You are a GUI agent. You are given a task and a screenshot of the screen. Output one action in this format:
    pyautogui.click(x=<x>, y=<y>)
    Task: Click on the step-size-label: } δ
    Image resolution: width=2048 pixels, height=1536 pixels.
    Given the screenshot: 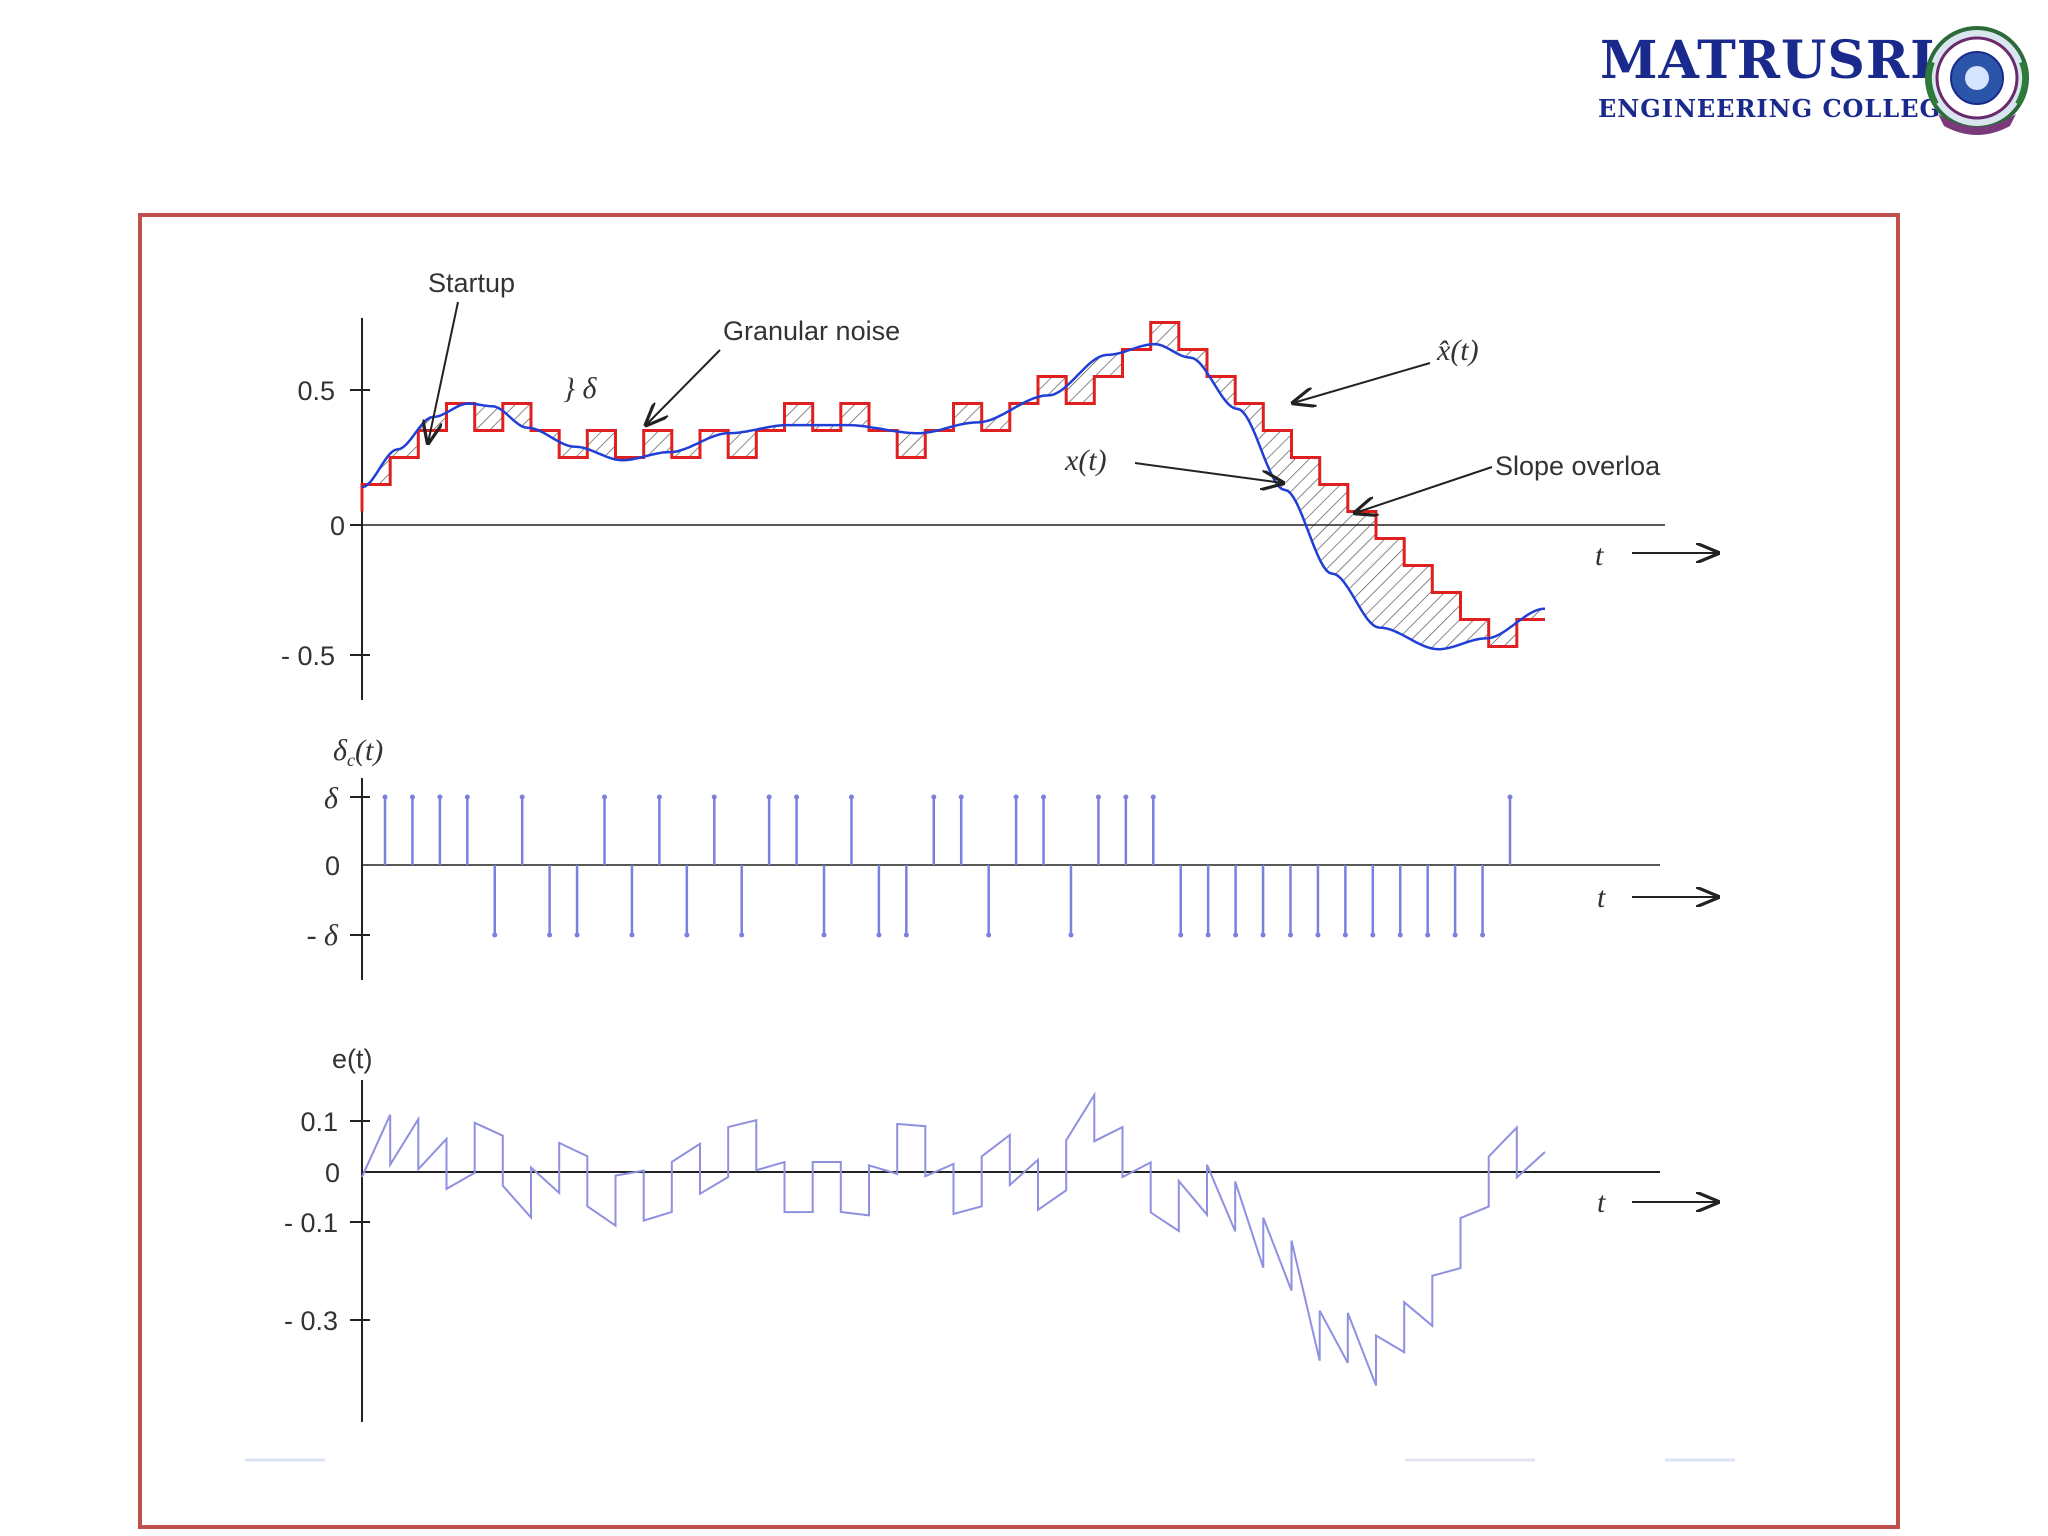 What is the action you would take?
    pyautogui.click(x=580, y=388)
    